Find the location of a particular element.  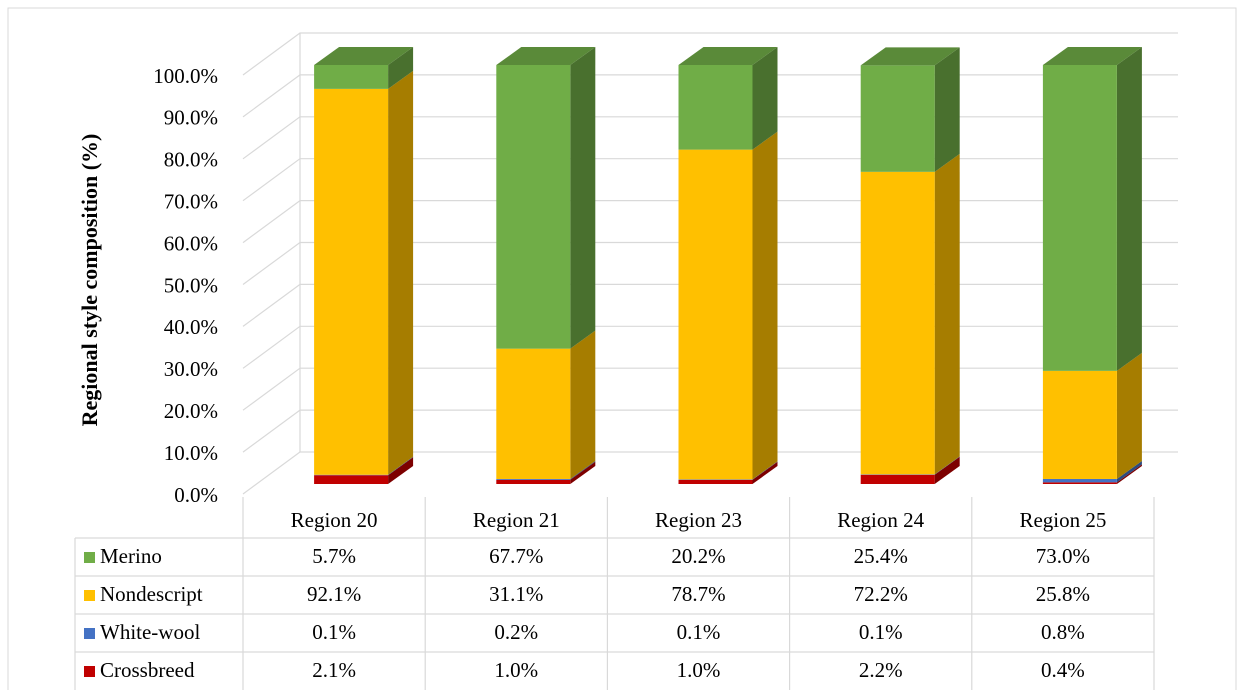

data-label: 78.7% is located at coordinates (698, 594).